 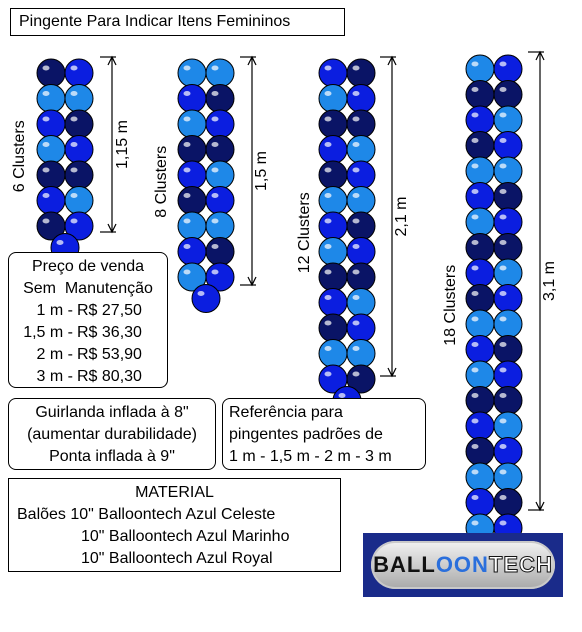 I want to click on price-size: 2 m -, so click(x=54, y=354).